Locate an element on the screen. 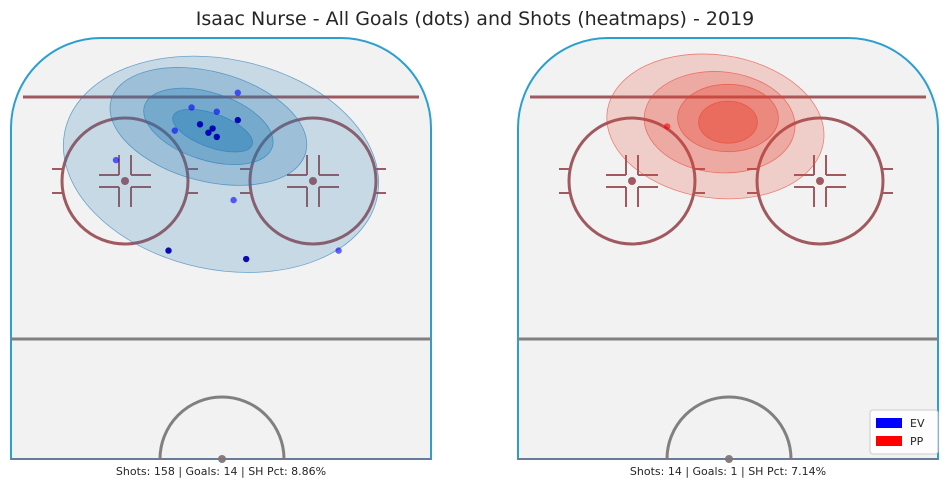 The image size is (950, 489). legend: EV PP is located at coordinates (904, 432).